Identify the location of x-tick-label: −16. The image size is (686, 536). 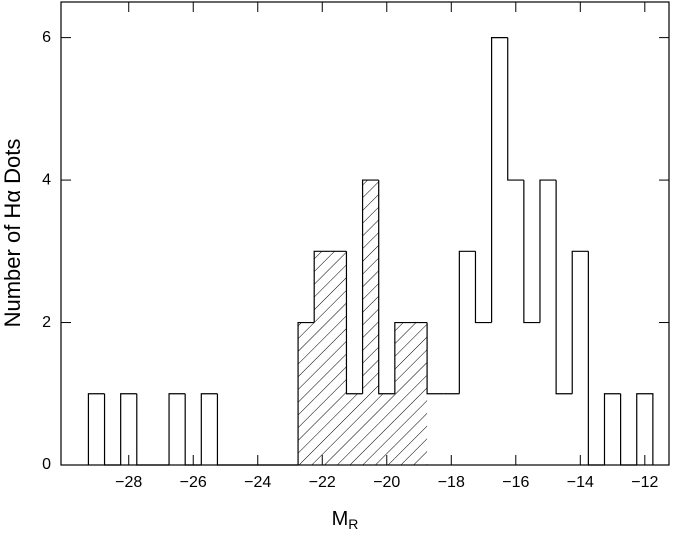
(515, 482).